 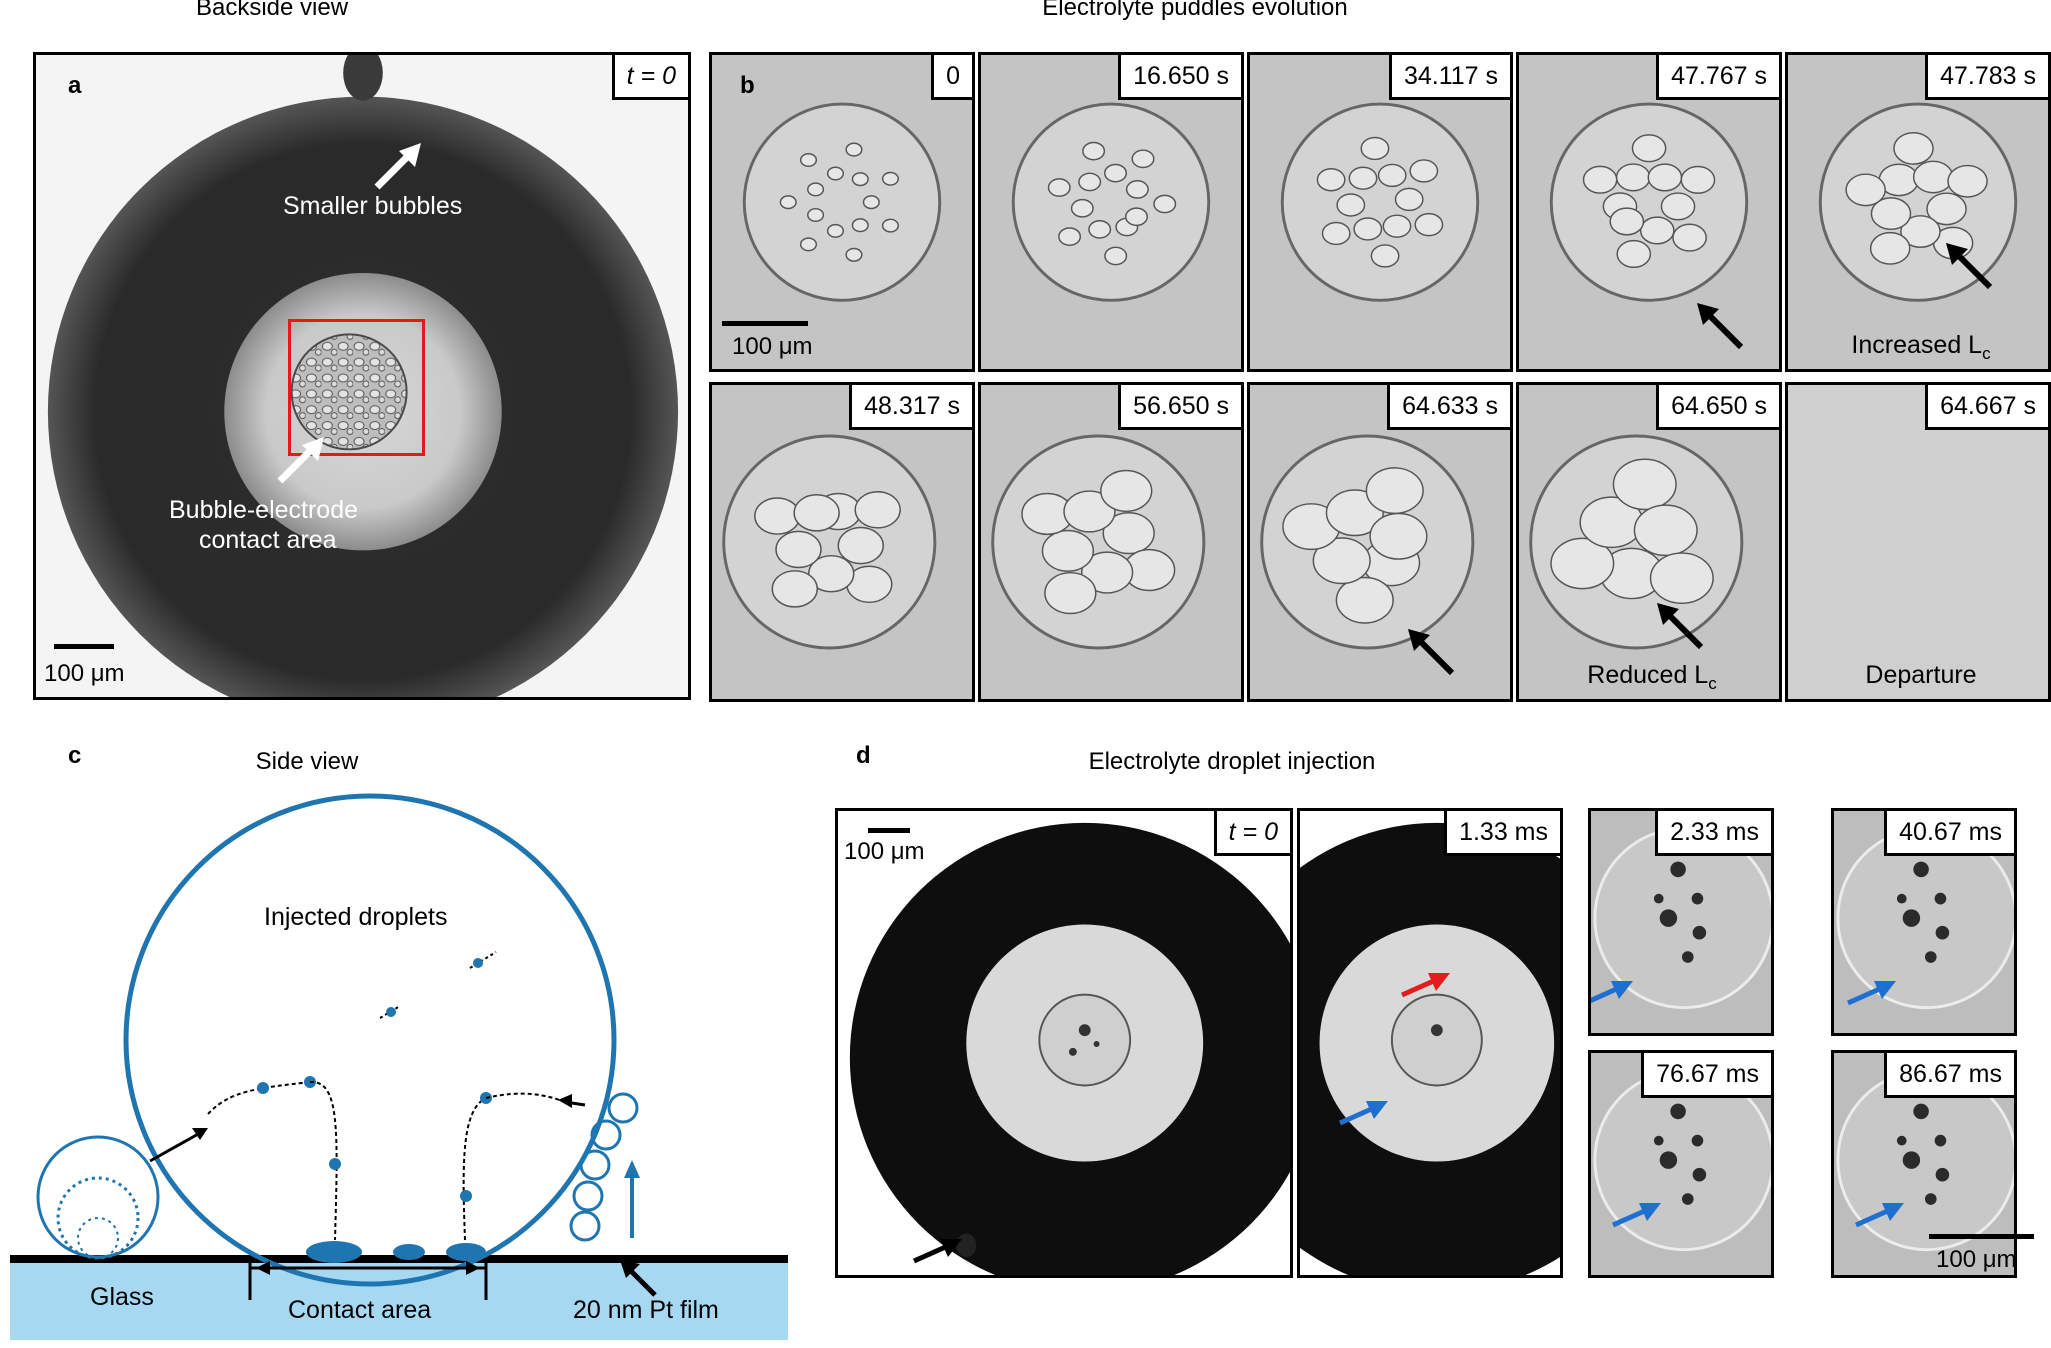 I want to click on puddle-frame-caption: Departure, so click(x=1920, y=675).